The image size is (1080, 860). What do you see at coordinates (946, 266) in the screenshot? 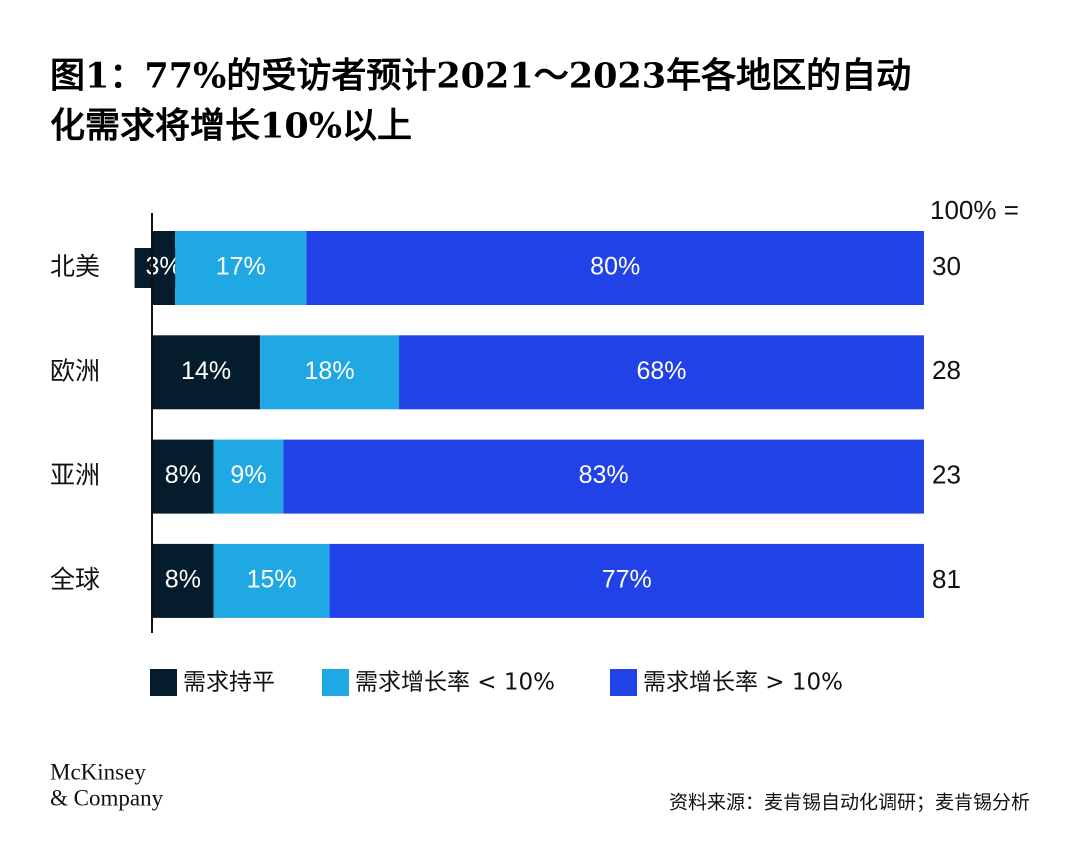
I see `total-label: 30` at bounding box center [946, 266].